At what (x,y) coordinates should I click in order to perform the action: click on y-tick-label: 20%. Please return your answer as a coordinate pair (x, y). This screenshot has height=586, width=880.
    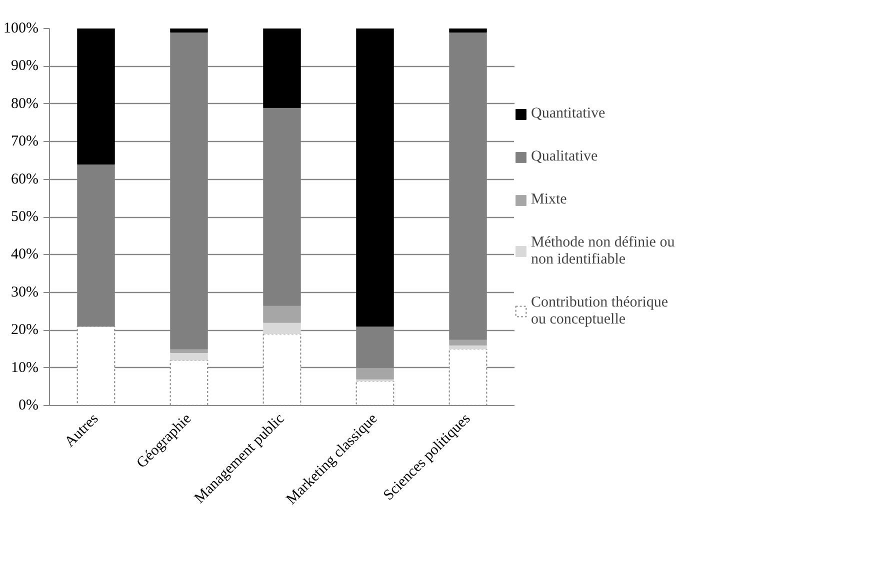
    Looking at the image, I should click on (25, 330).